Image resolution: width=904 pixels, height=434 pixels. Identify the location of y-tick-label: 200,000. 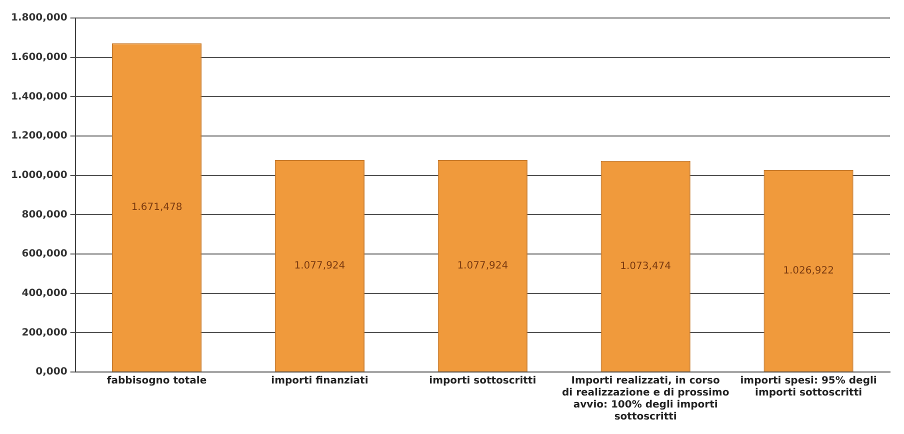
(45, 332).